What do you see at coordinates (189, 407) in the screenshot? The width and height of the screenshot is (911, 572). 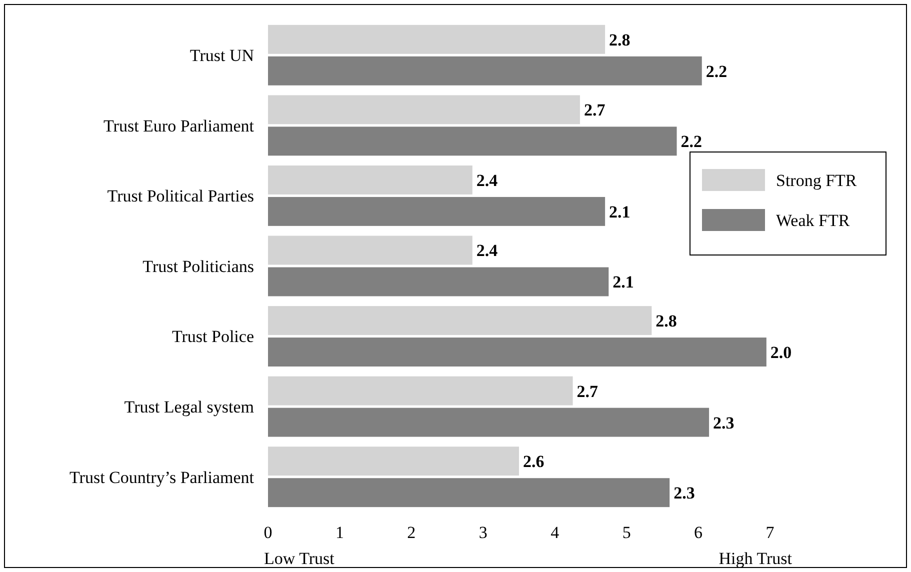 I see `y-tick-label: Trust Legal system` at bounding box center [189, 407].